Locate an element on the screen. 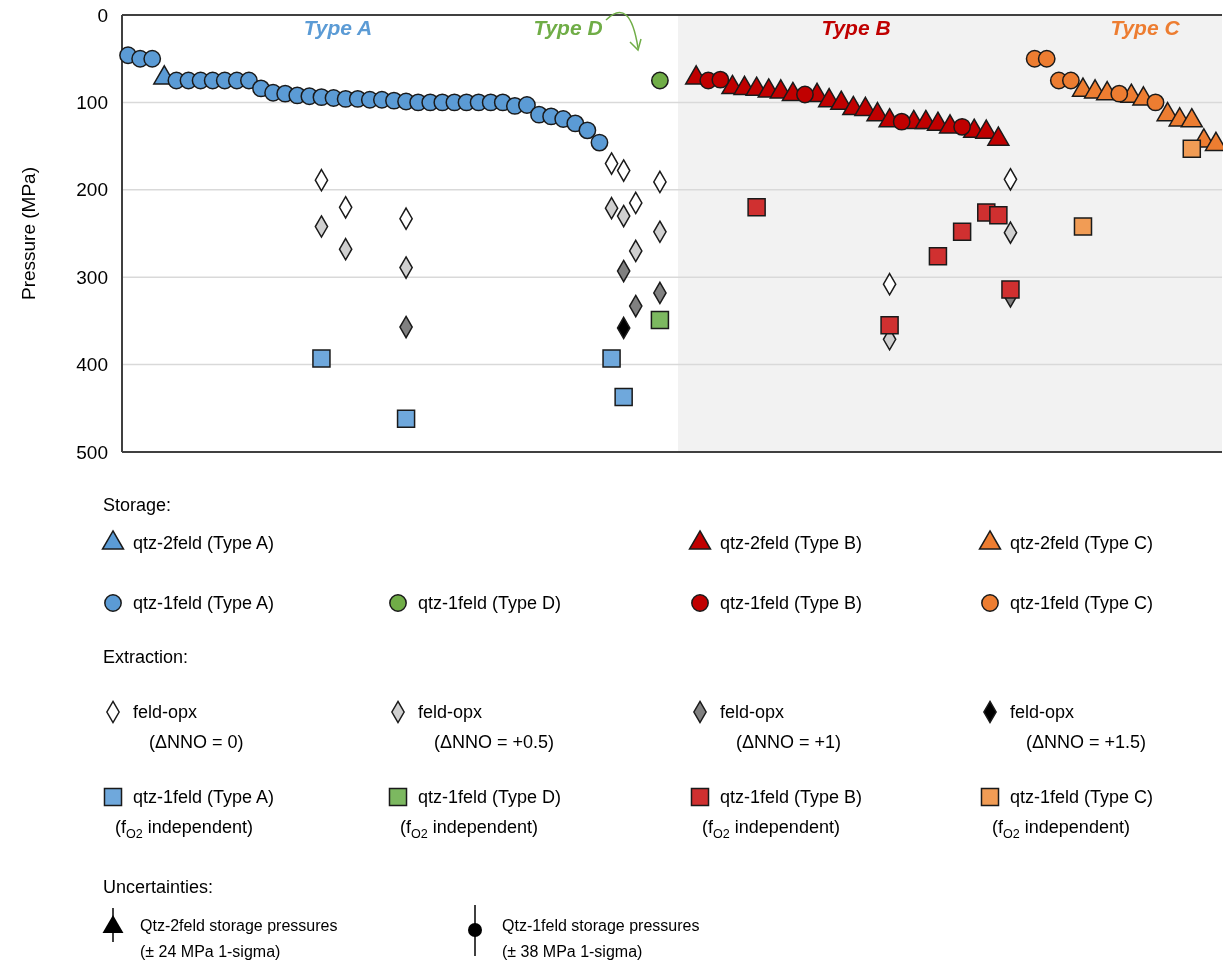  y-tick-label: 400 is located at coordinates (92, 365).